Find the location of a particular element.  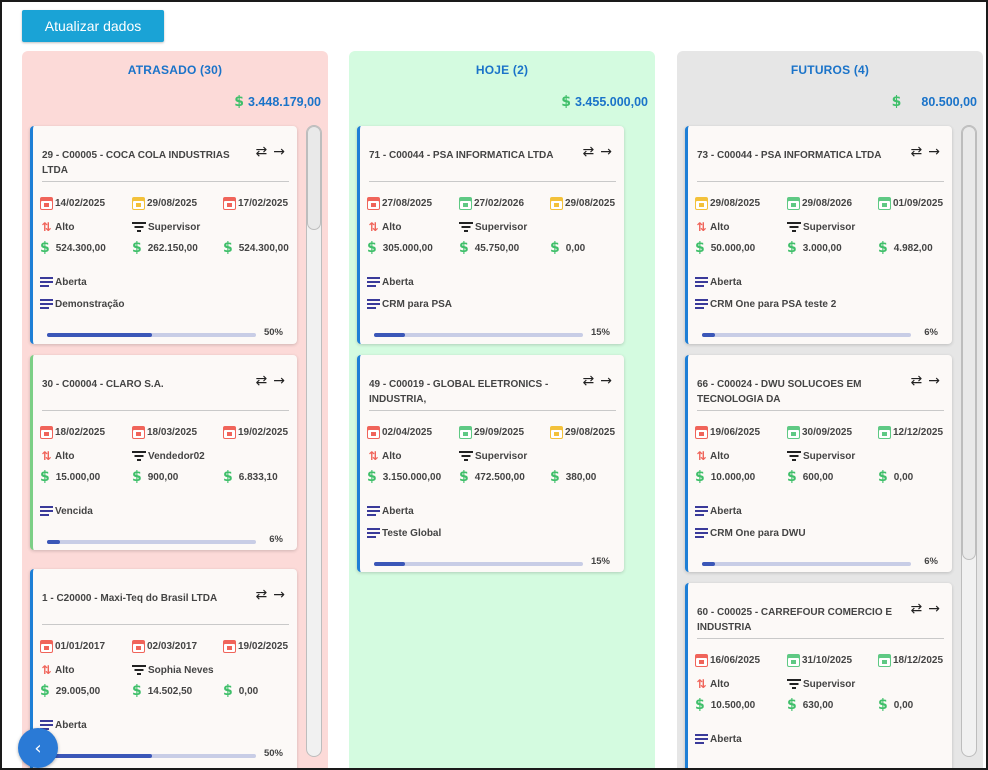

date-value: 29/08/2025 is located at coordinates (590, 432).